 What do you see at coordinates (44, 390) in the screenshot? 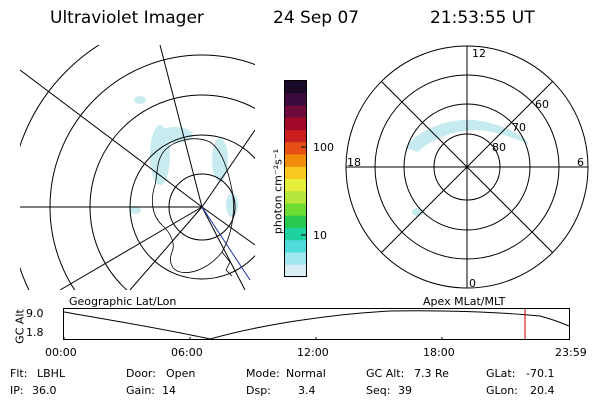
I see `ip-value: 36.0` at bounding box center [44, 390].